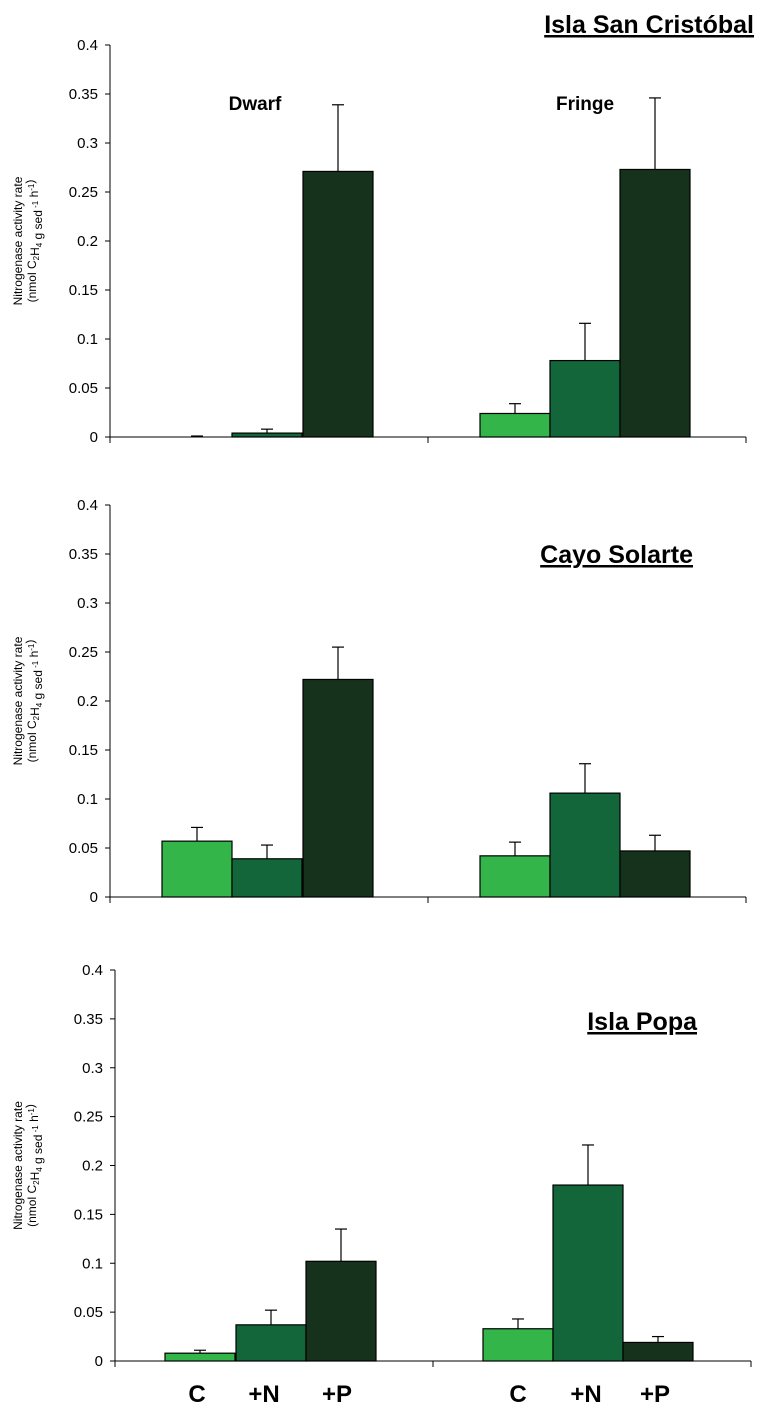 The image size is (757, 1414). I want to click on chart-title: Cayo Solarte, so click(616, 555).